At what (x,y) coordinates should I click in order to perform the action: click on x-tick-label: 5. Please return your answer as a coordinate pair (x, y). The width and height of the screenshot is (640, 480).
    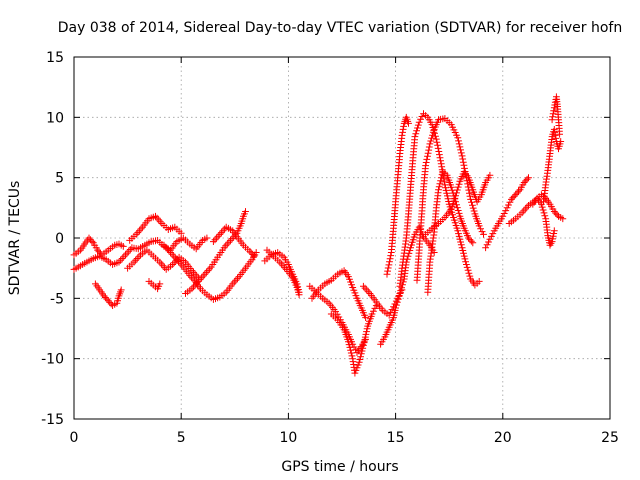
    Looking at the image, I should click on (181, 438).